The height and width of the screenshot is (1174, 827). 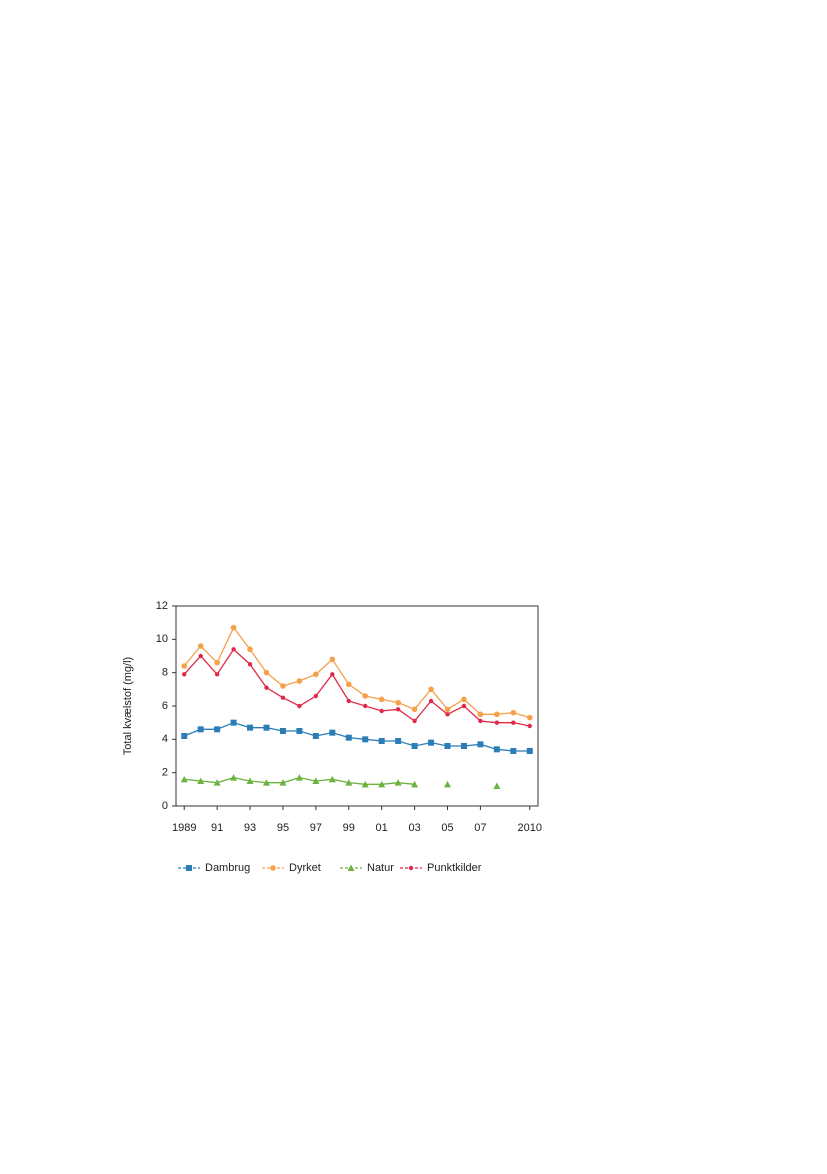 I want to click on y-tick-label: 10, so click(x=162, y=639).